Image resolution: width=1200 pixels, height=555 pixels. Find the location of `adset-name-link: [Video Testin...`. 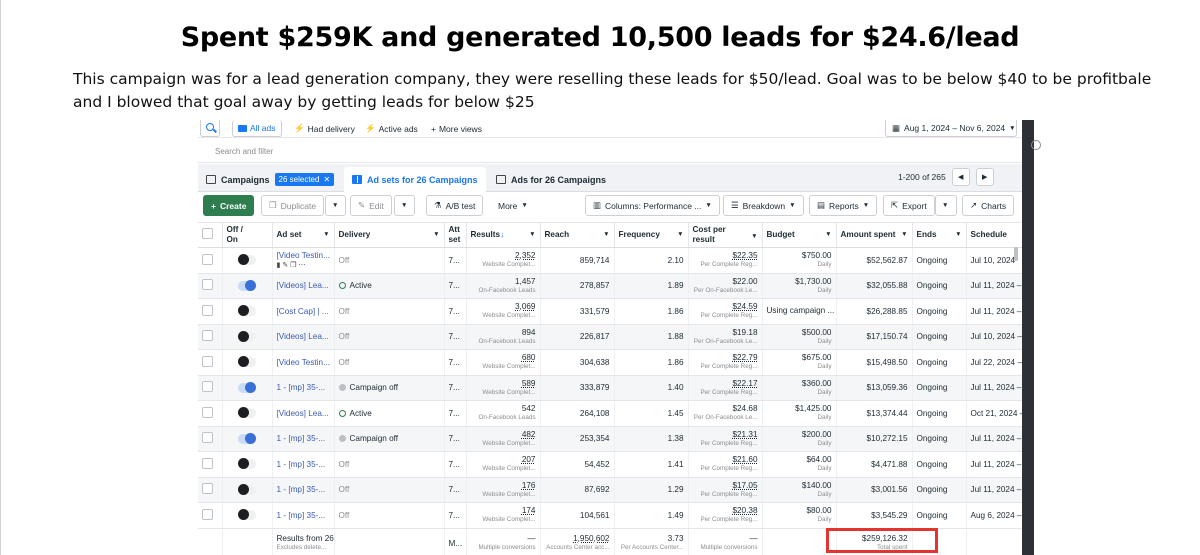

adset-name-link: [Video Testin... is located at coordinates (303, 256).